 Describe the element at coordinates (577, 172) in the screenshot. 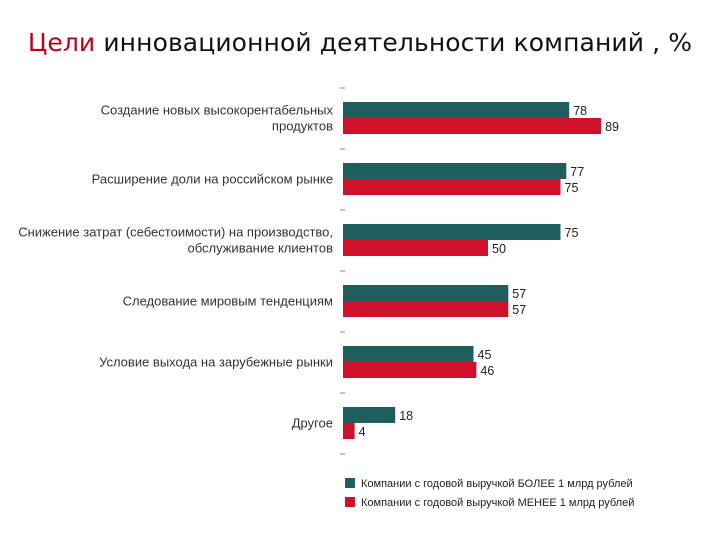

I see `data-label: 77` at that location.